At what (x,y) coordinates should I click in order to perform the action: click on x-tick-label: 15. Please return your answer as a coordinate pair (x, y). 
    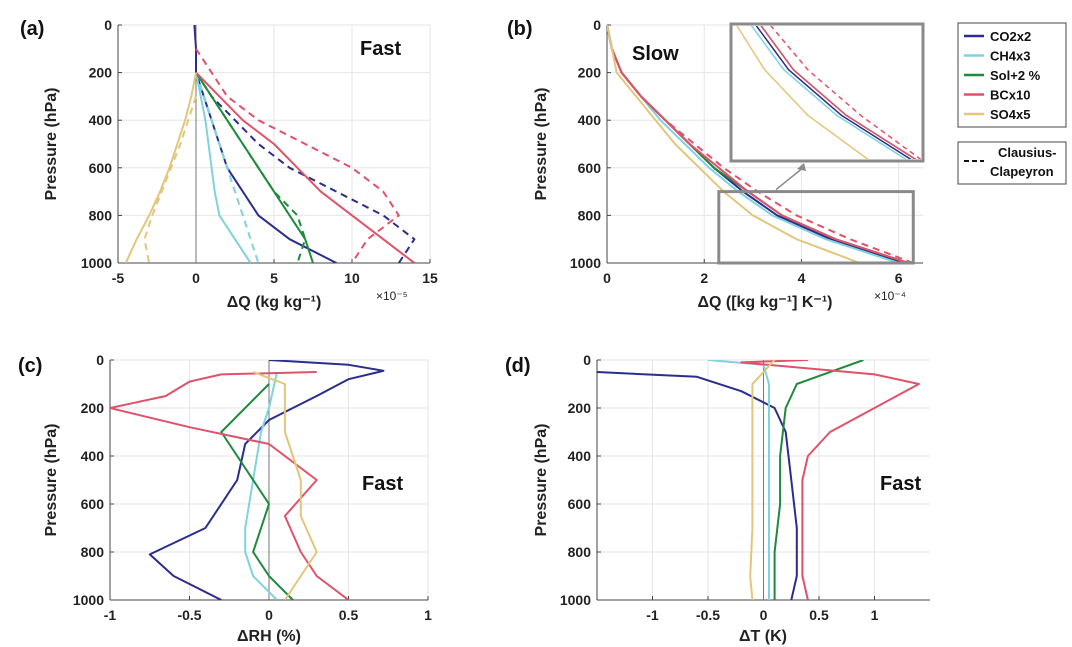
    Looking at the image, I should click on (430, 278).